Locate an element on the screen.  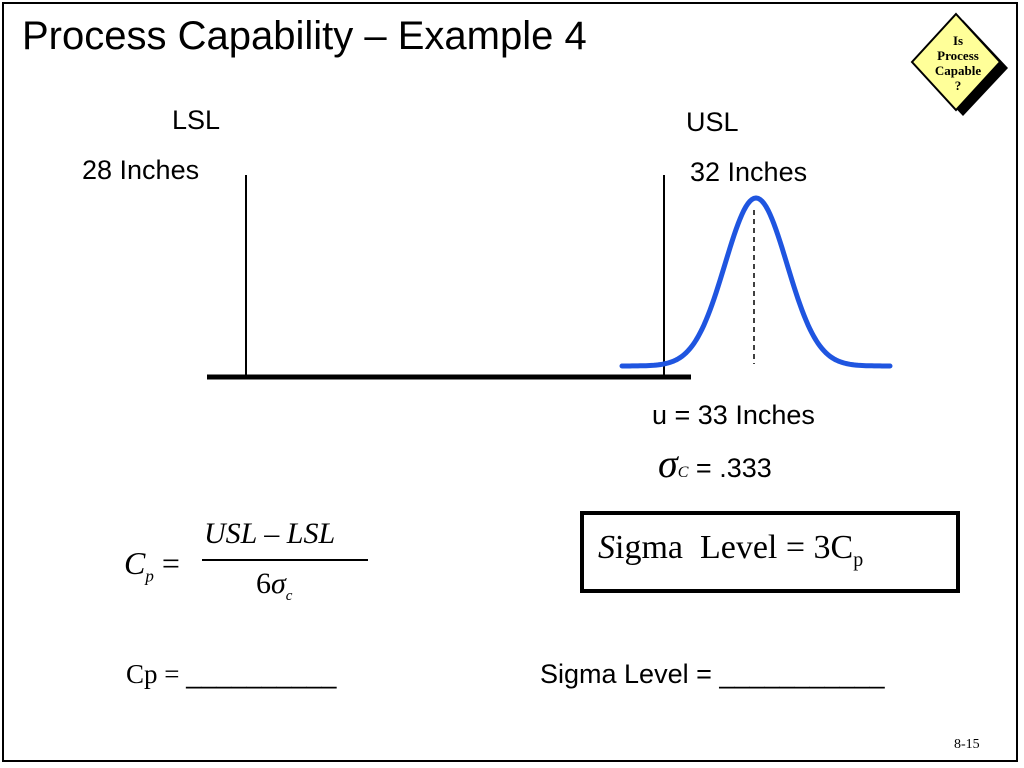
cp-lhs-subscript: p is located at coordinates (149, 576).